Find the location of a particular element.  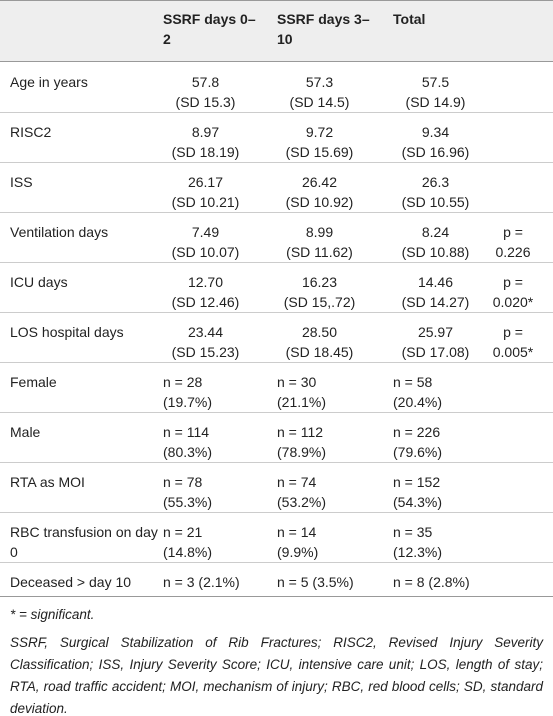

column-header: Total is located at coordinates (409, 19).